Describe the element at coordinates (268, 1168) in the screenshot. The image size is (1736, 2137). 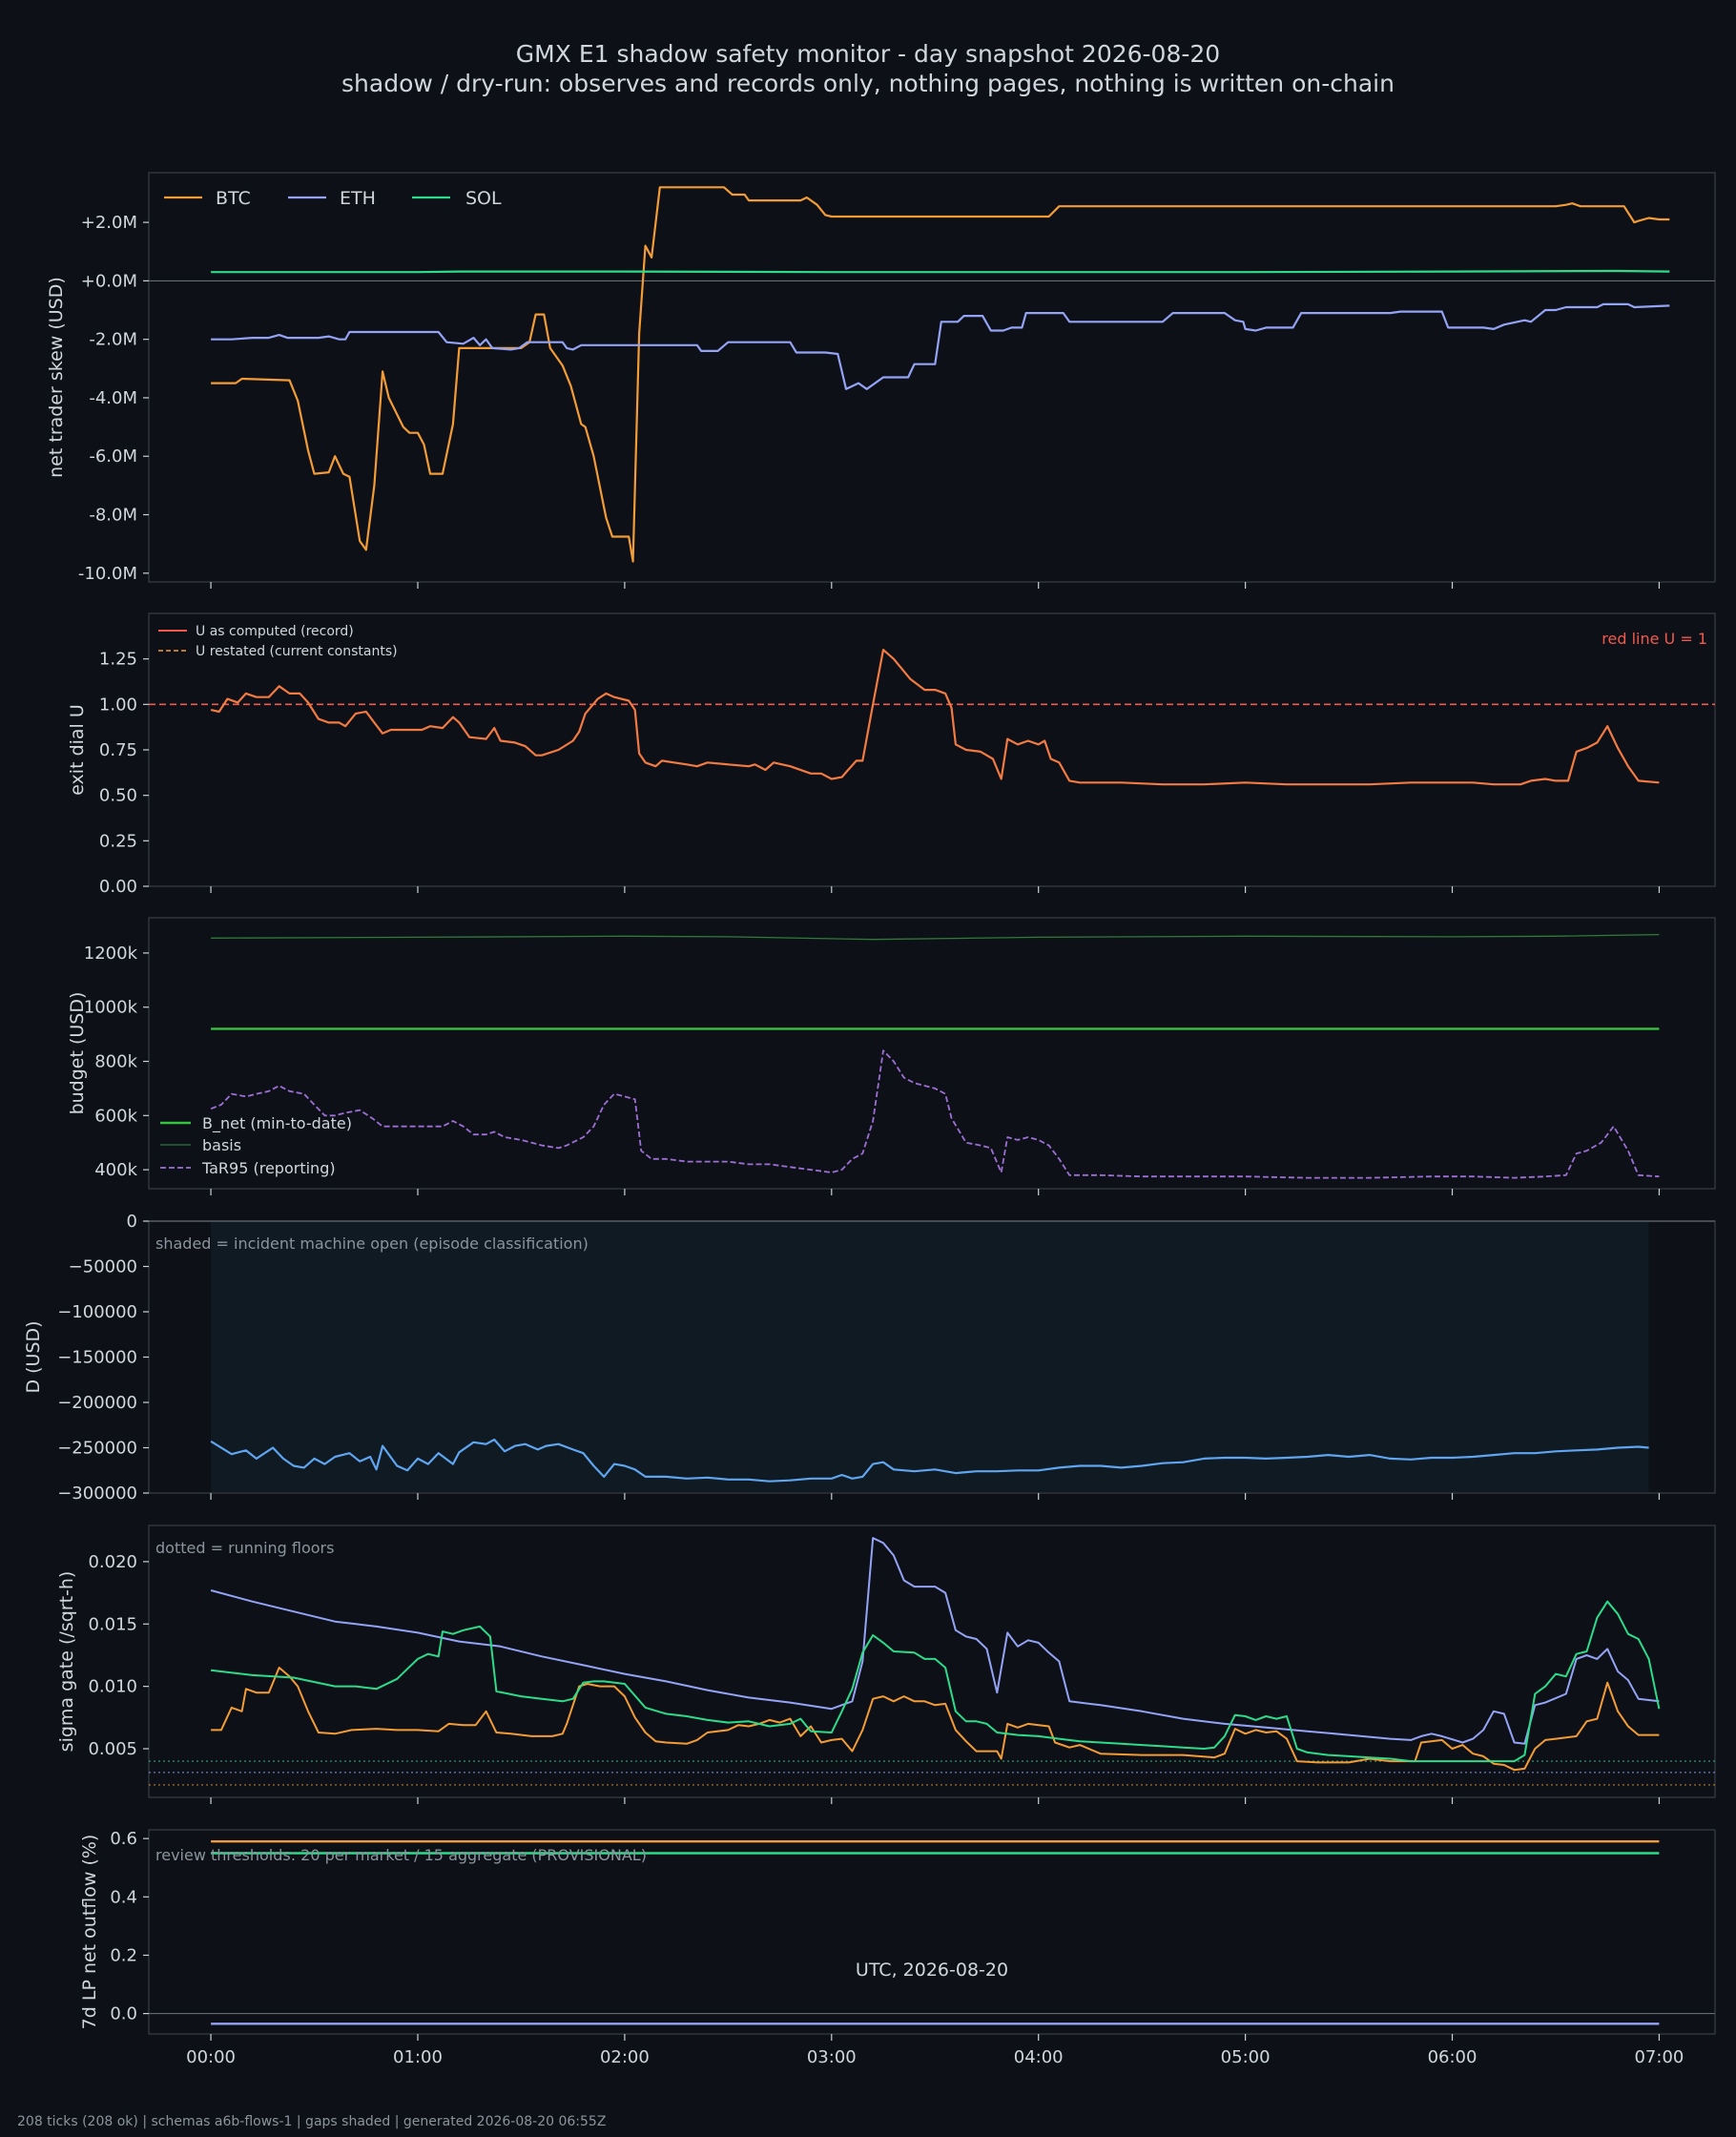
I see `legend-label-tar95: TaR95 (reporting)` at that location.